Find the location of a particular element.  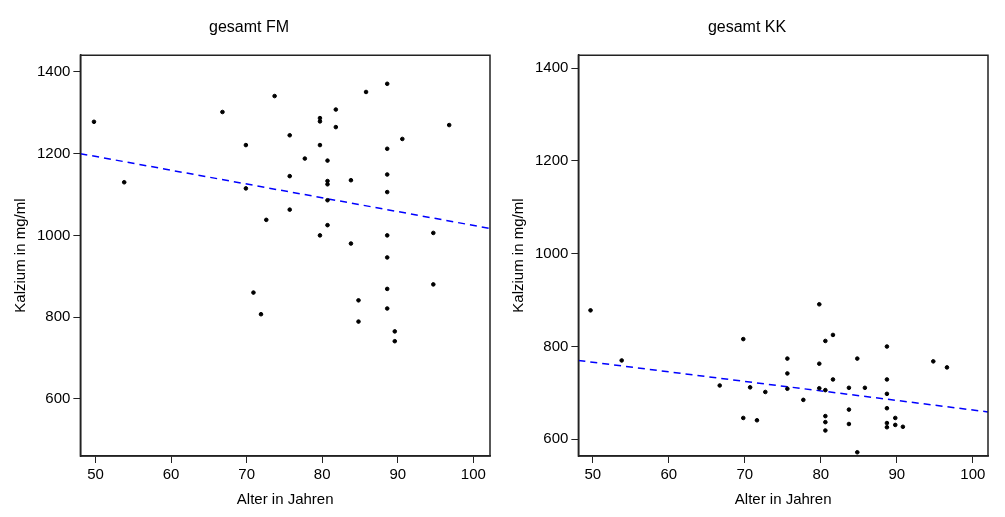

chart-title: gesamt FM is located at coordinates (249, 27).